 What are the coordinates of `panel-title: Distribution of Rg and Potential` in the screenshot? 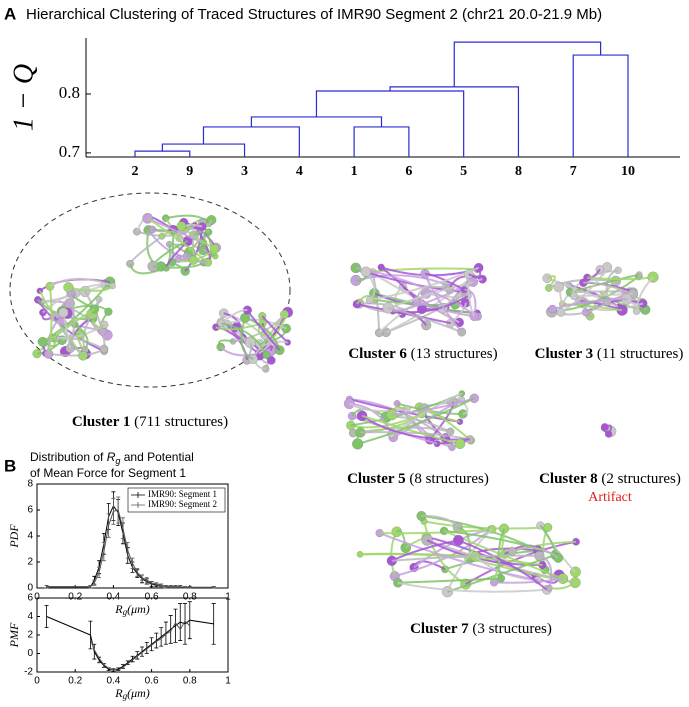 It's located at (112, 458).